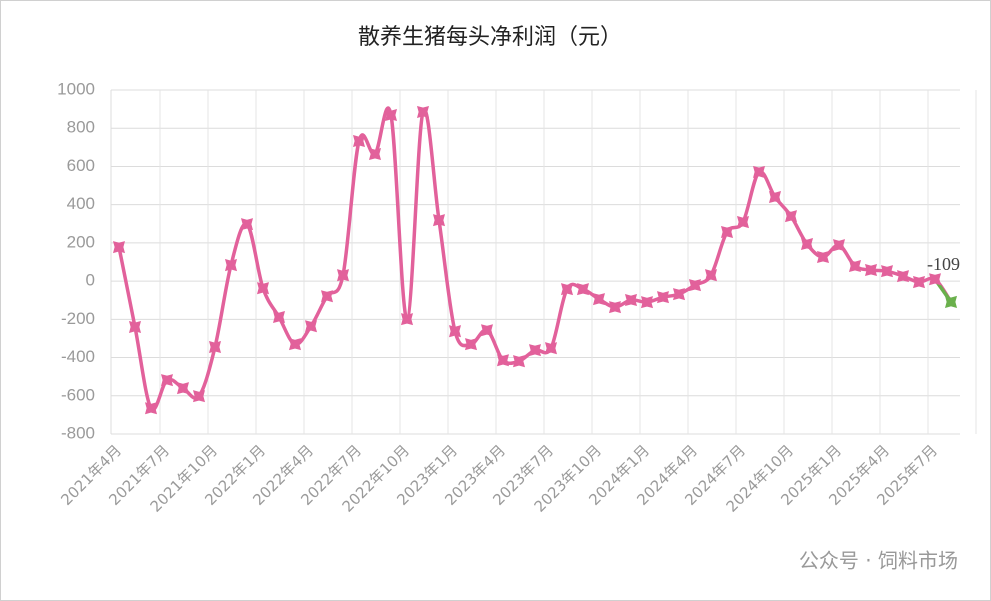 The height and width of the screenshot is (601, 991). I want to click on y-tick-label: -400, so click(78, 356).